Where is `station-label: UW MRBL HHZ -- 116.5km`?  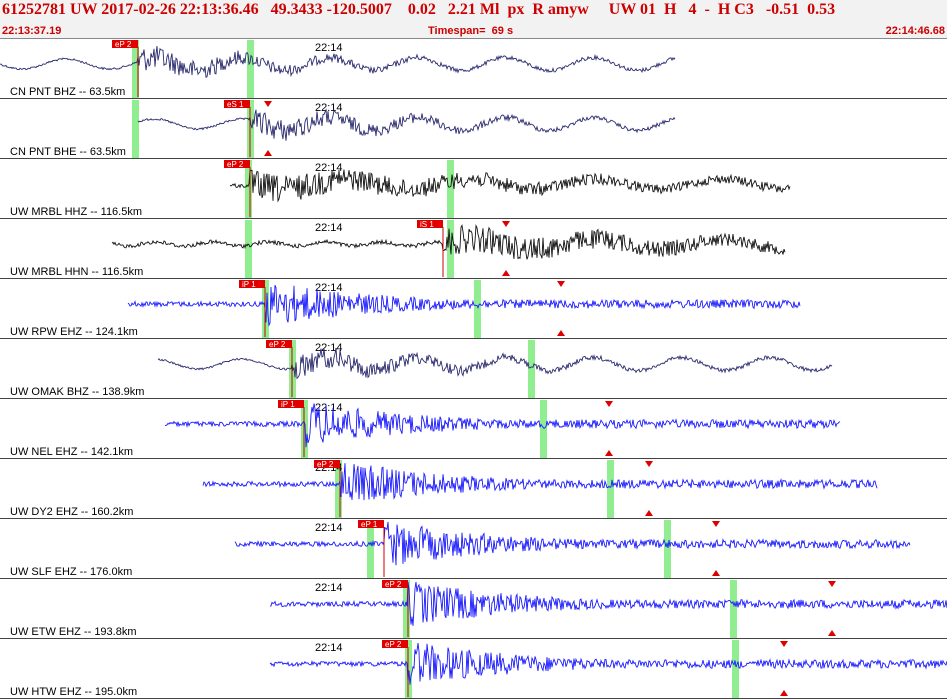
station-label: UW MRBL HHZ -- 116.5km is located at coordinates (76, 212).